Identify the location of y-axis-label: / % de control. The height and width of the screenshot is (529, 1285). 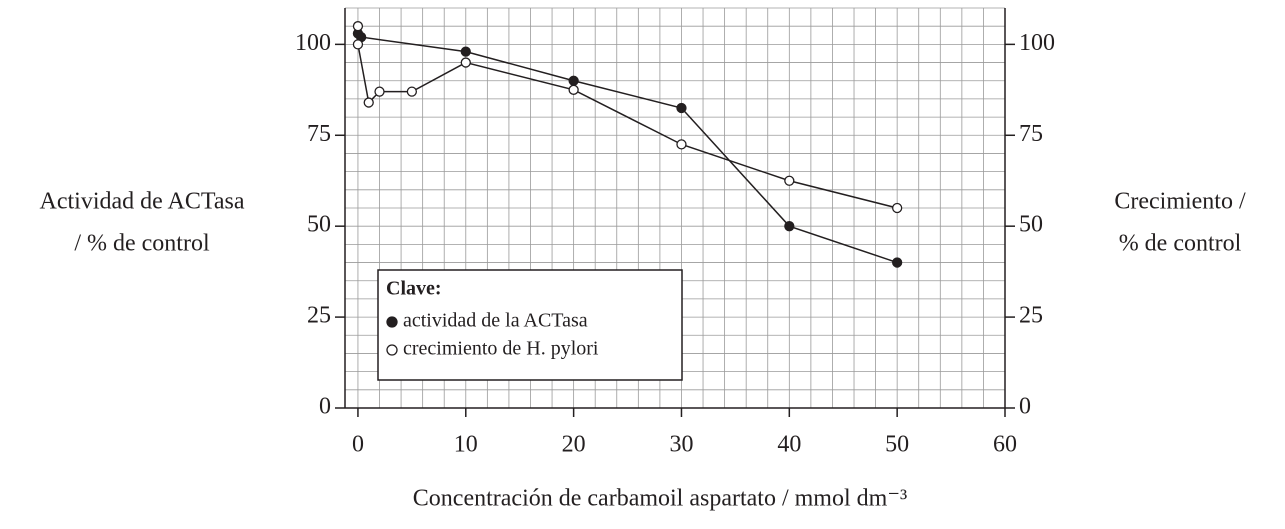
(142, 244).